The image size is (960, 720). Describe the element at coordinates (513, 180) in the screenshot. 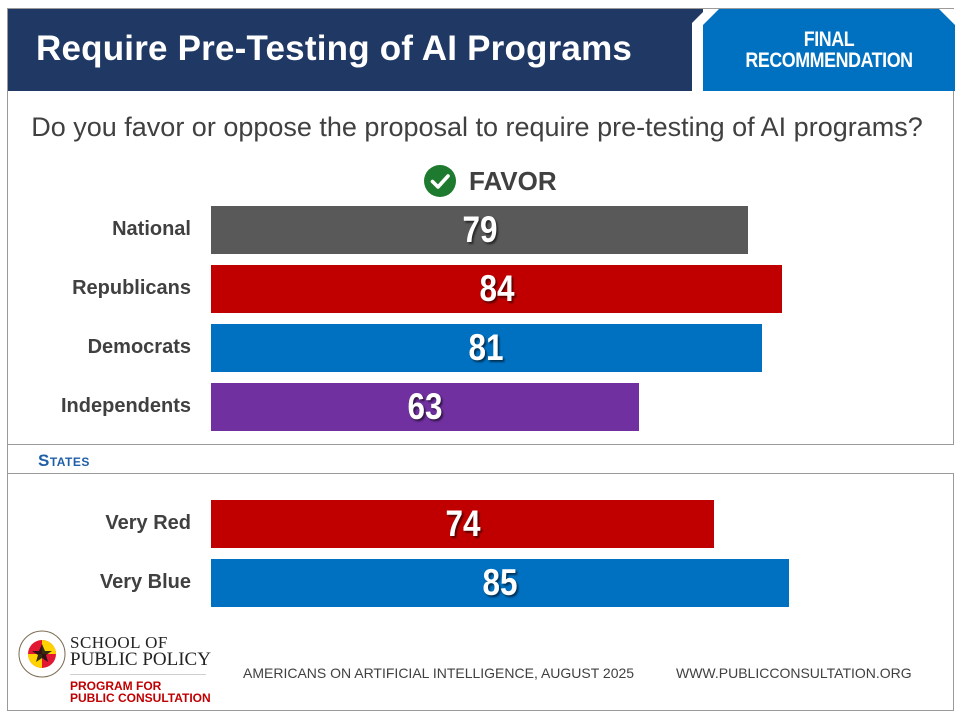

I see `favor-label: FAVOR` at that location.